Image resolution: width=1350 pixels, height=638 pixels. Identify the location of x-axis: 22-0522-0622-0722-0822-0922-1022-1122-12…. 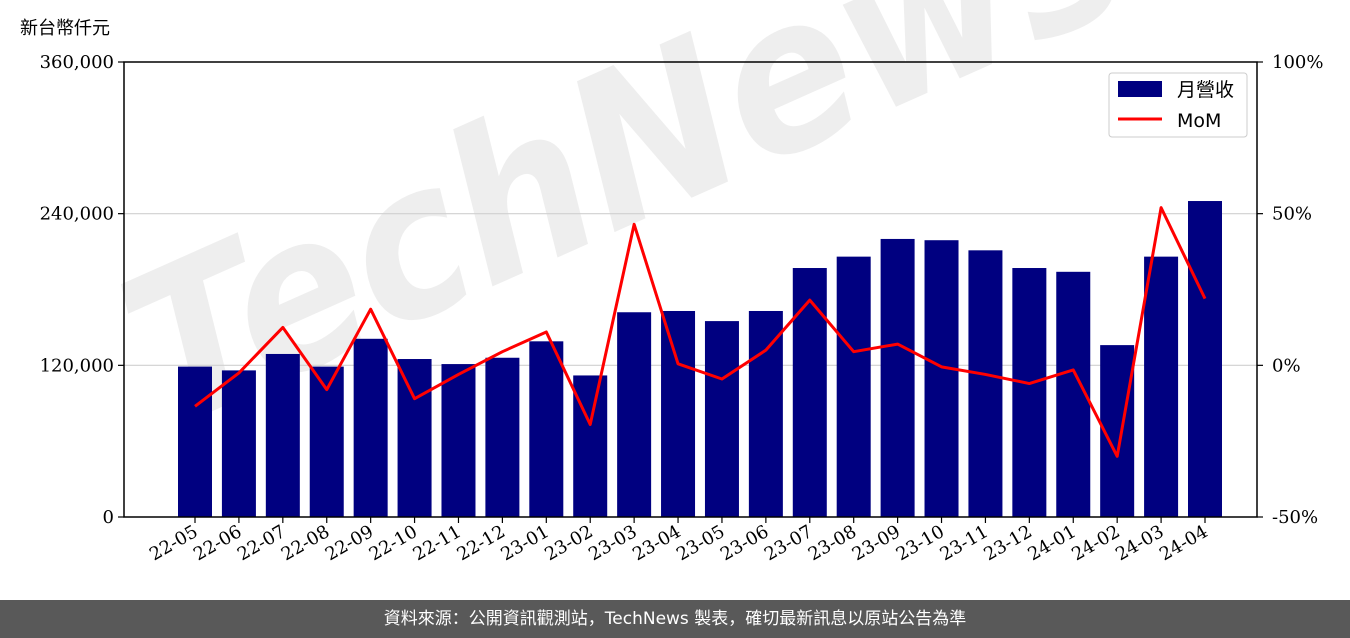
(679, 541).